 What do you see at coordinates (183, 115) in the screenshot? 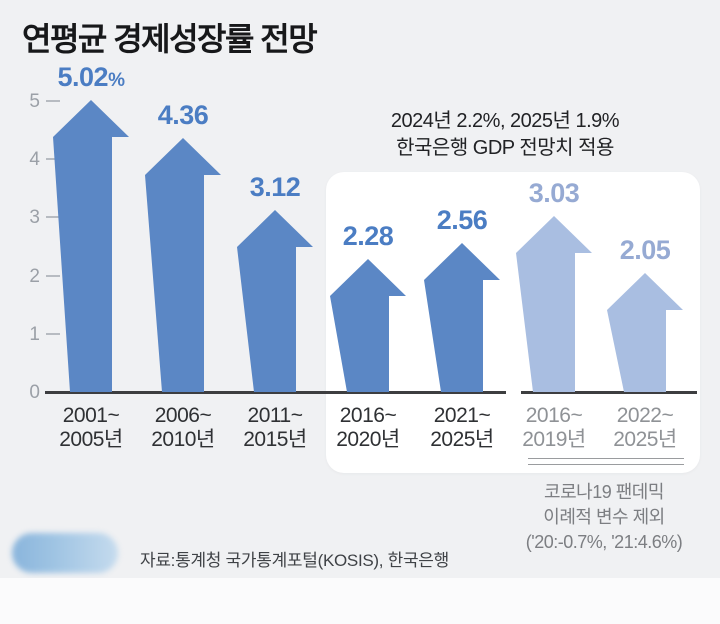
I see `bar-value-label: 4.36` at bounding box center [183, 115].